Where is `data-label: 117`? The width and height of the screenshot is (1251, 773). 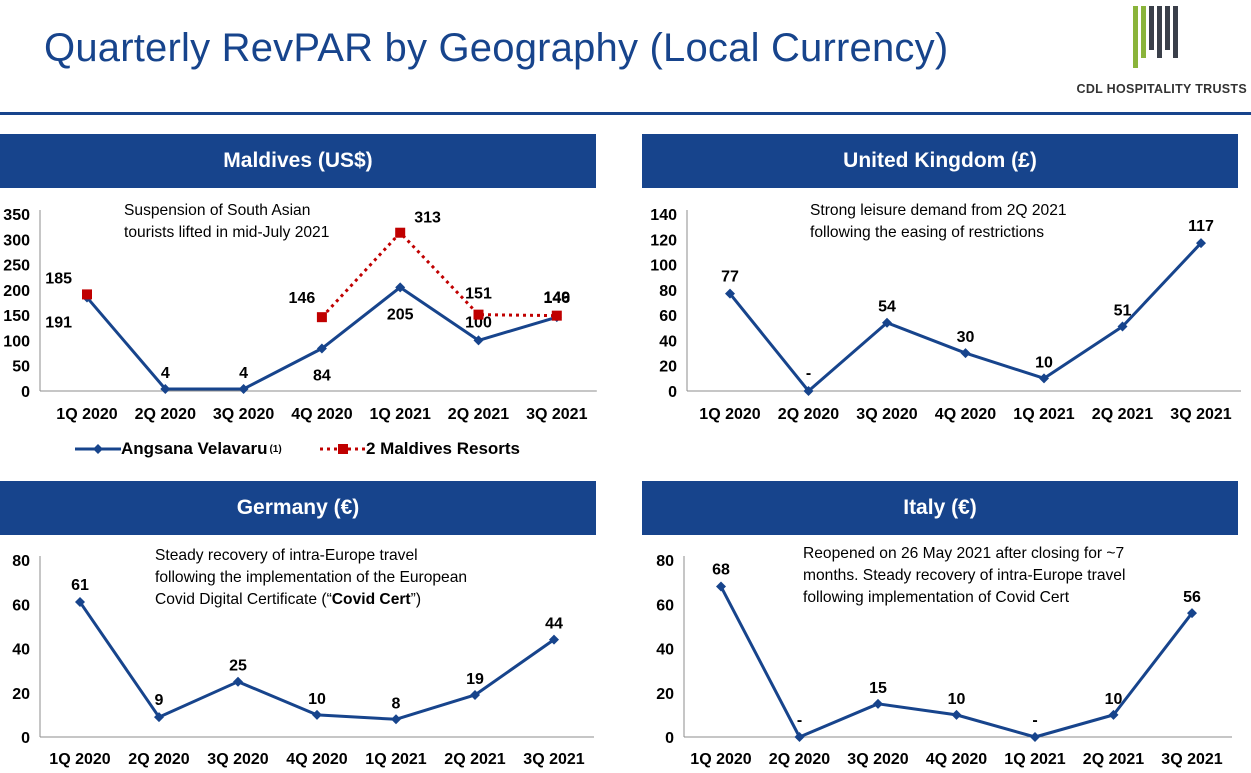
data-label: 117 is located at coordinates (1201, 226).